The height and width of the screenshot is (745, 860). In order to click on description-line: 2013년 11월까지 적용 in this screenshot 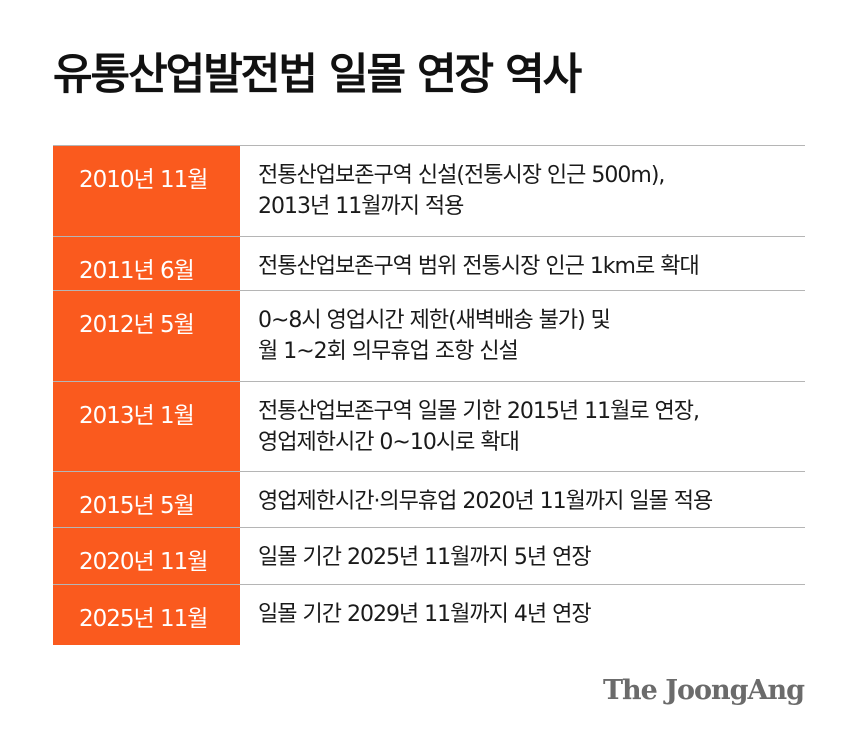, I will do `click(361, 206)`.